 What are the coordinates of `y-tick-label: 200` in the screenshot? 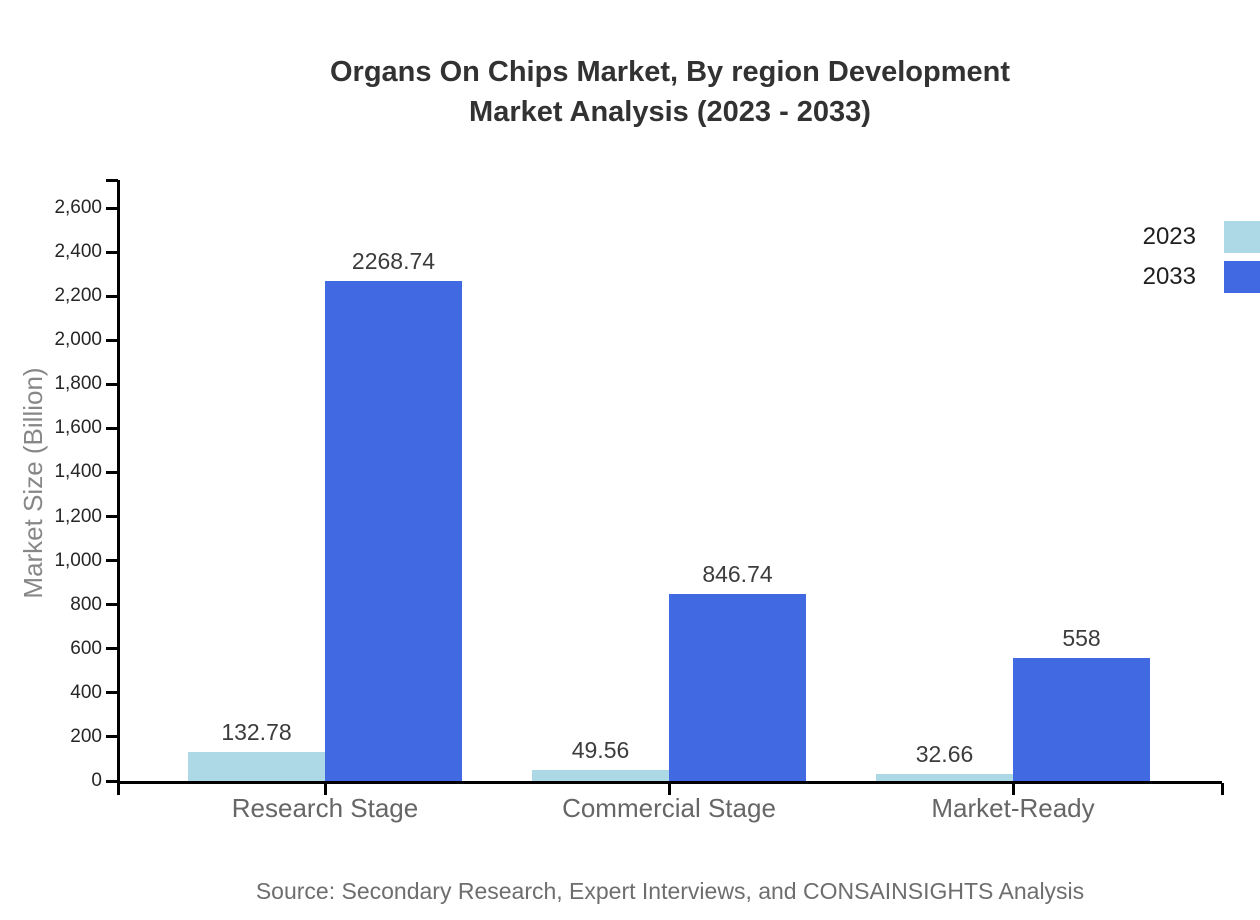 It's located at (86, 736).